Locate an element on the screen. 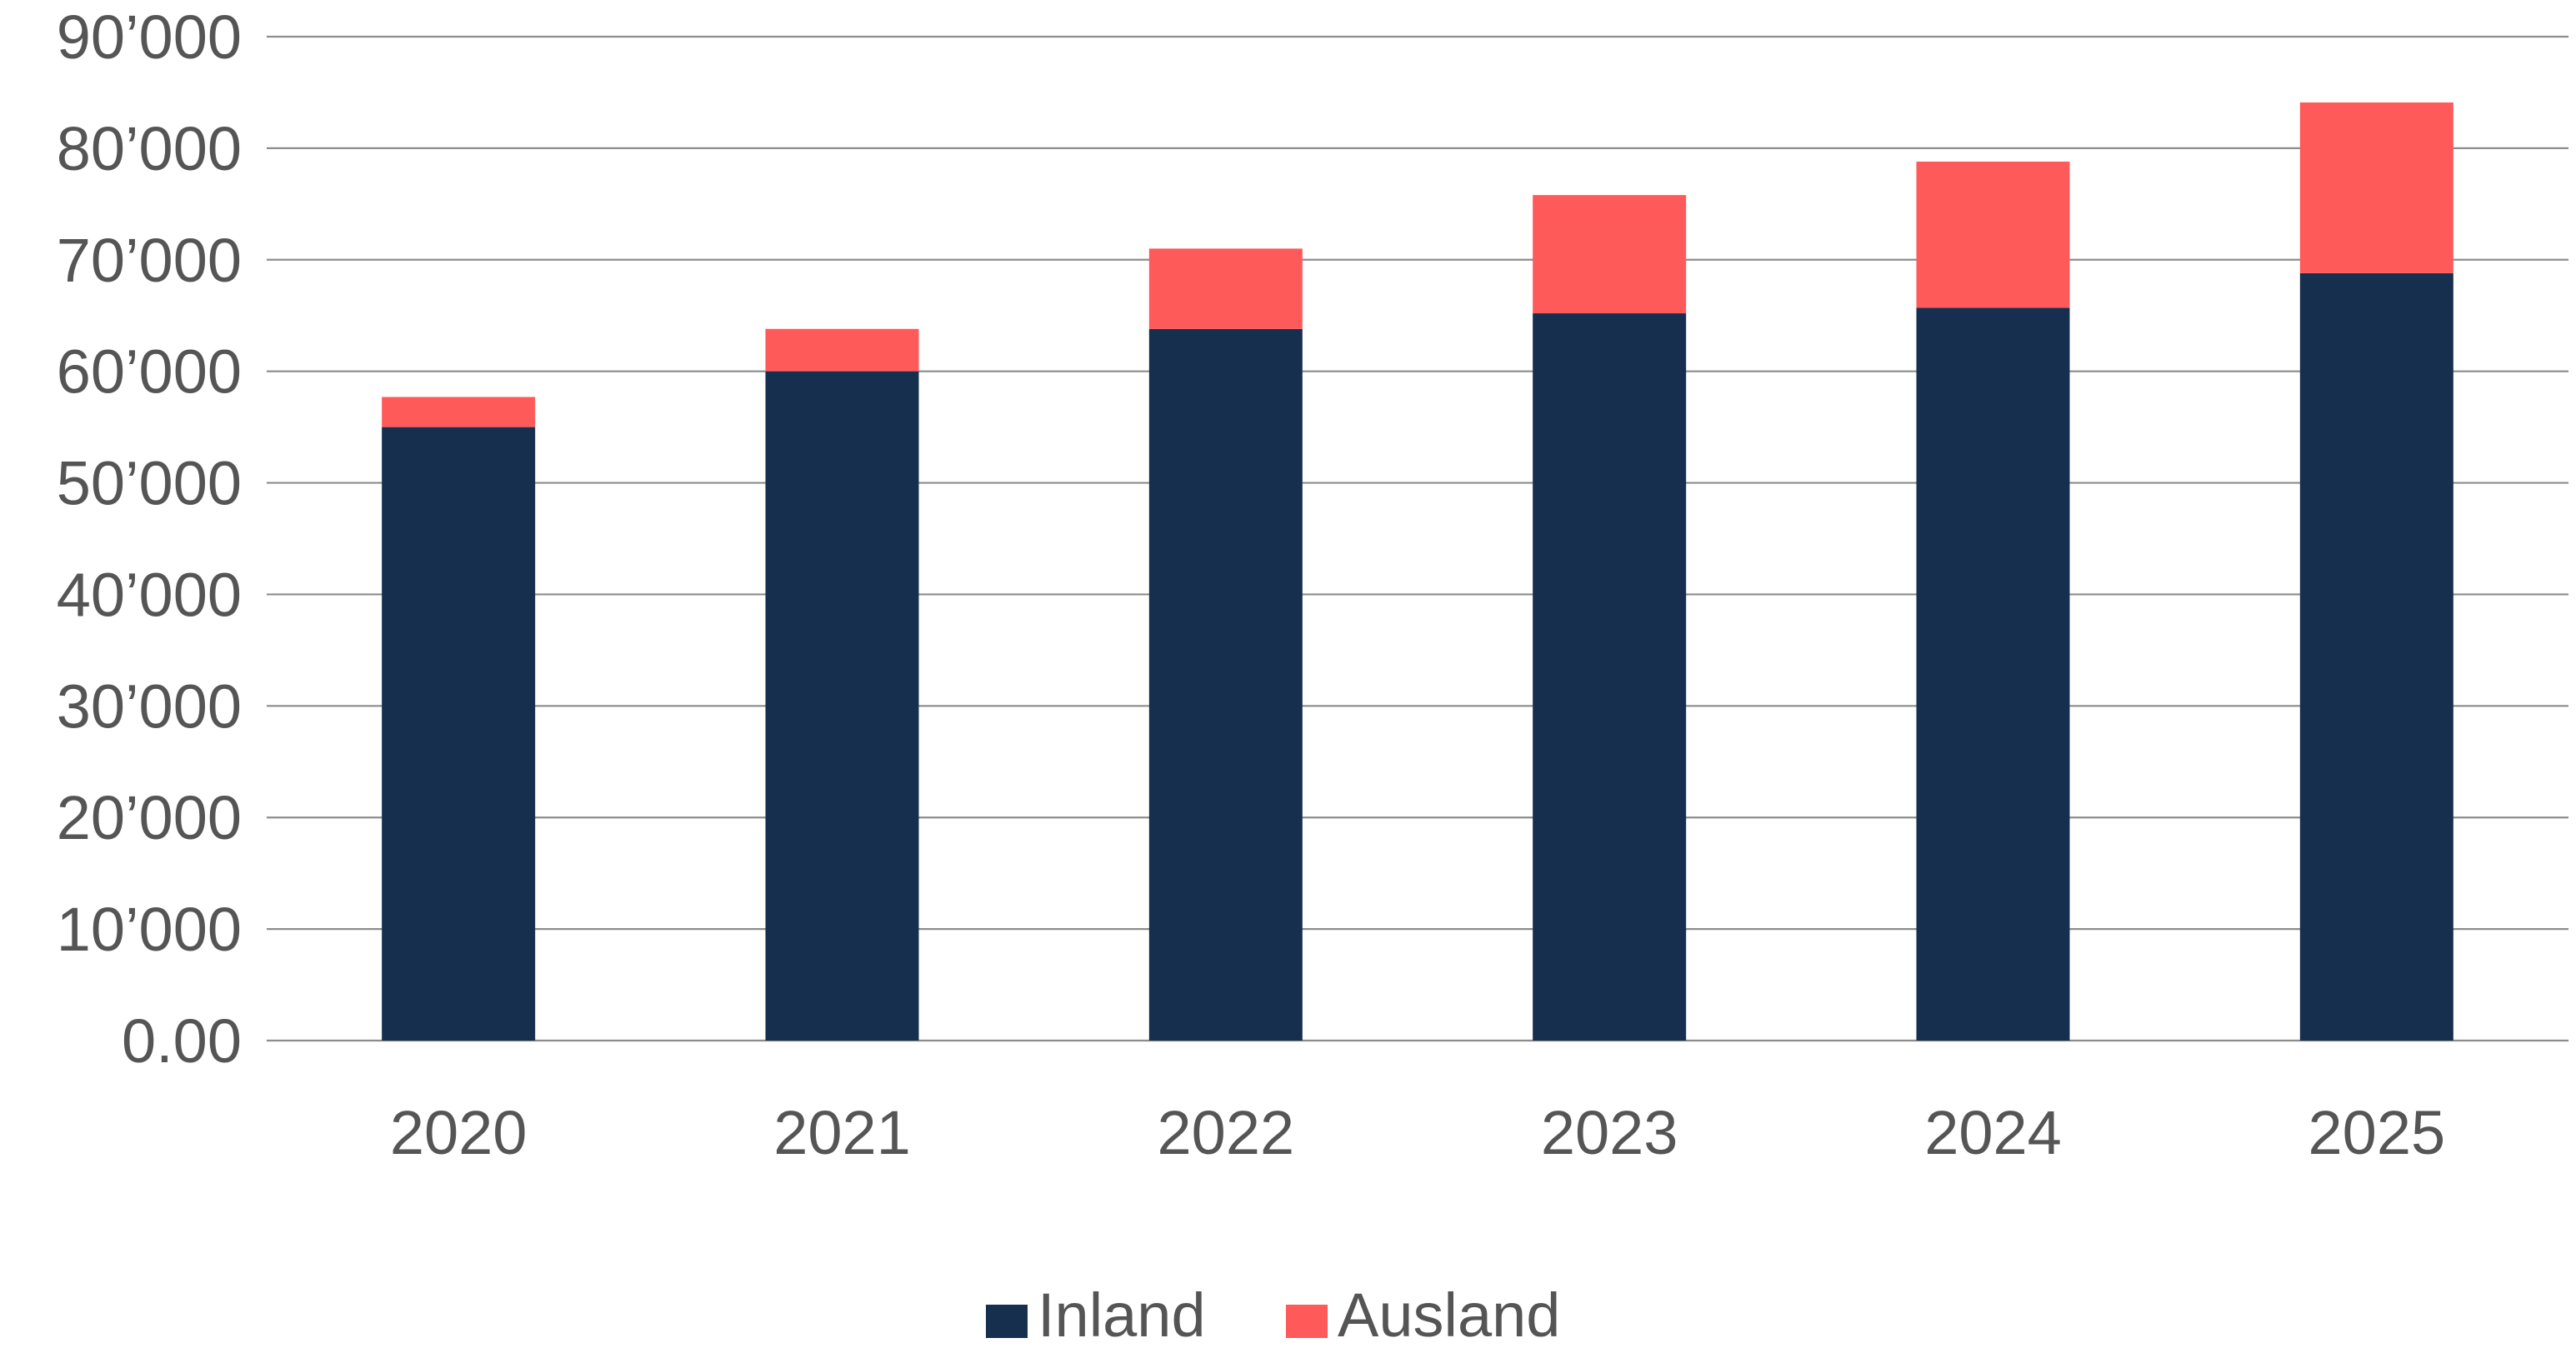 The image size is (2576, 1353). y-tick-label: 30’000 is located at coordinates (149, 706).